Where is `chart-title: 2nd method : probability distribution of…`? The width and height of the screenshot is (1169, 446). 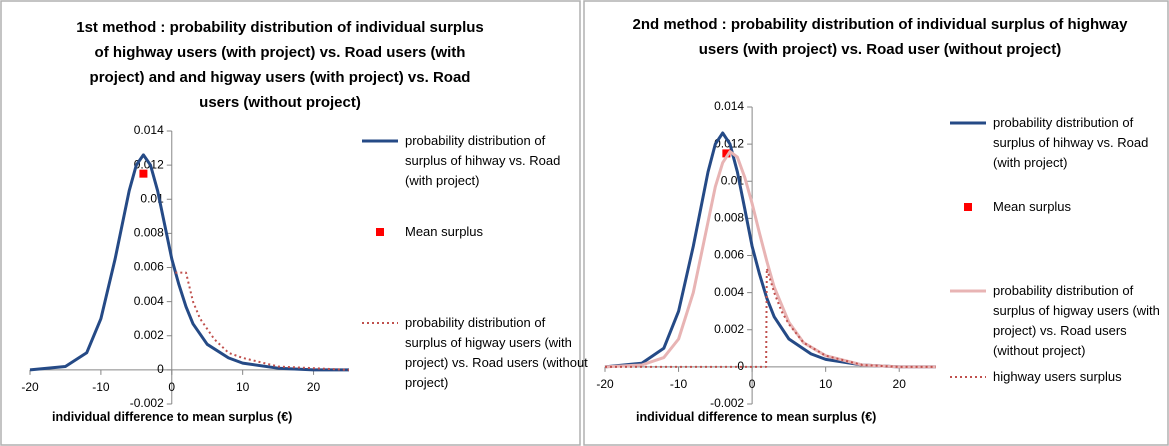 chart-title: 2nd method : probability distribution of… is located at coordinates (880, 37).